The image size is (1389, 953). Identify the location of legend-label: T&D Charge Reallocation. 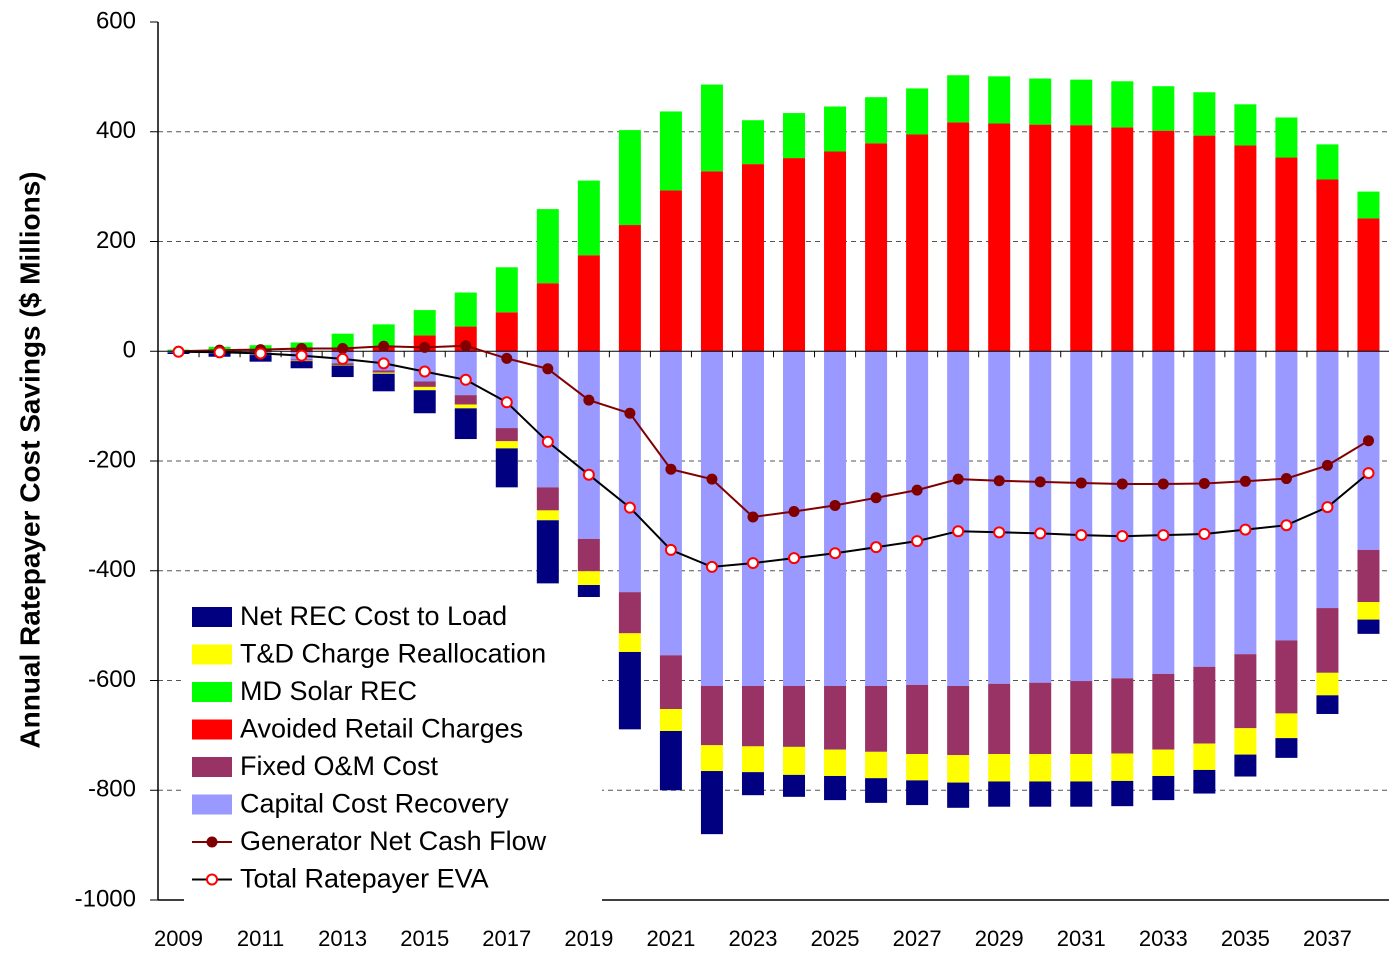
(393, 654).